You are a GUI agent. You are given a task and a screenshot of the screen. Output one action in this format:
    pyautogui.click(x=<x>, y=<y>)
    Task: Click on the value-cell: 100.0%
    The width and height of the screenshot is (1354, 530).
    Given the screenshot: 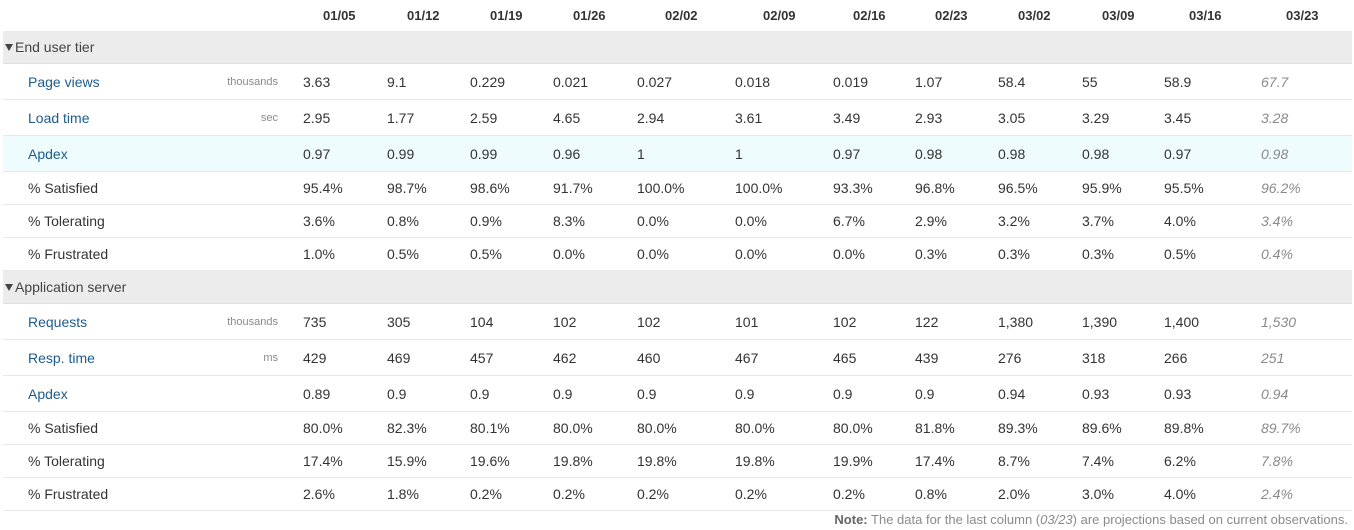 What is the action you would take?
    pyautogui.click(x=784, y=188)
    